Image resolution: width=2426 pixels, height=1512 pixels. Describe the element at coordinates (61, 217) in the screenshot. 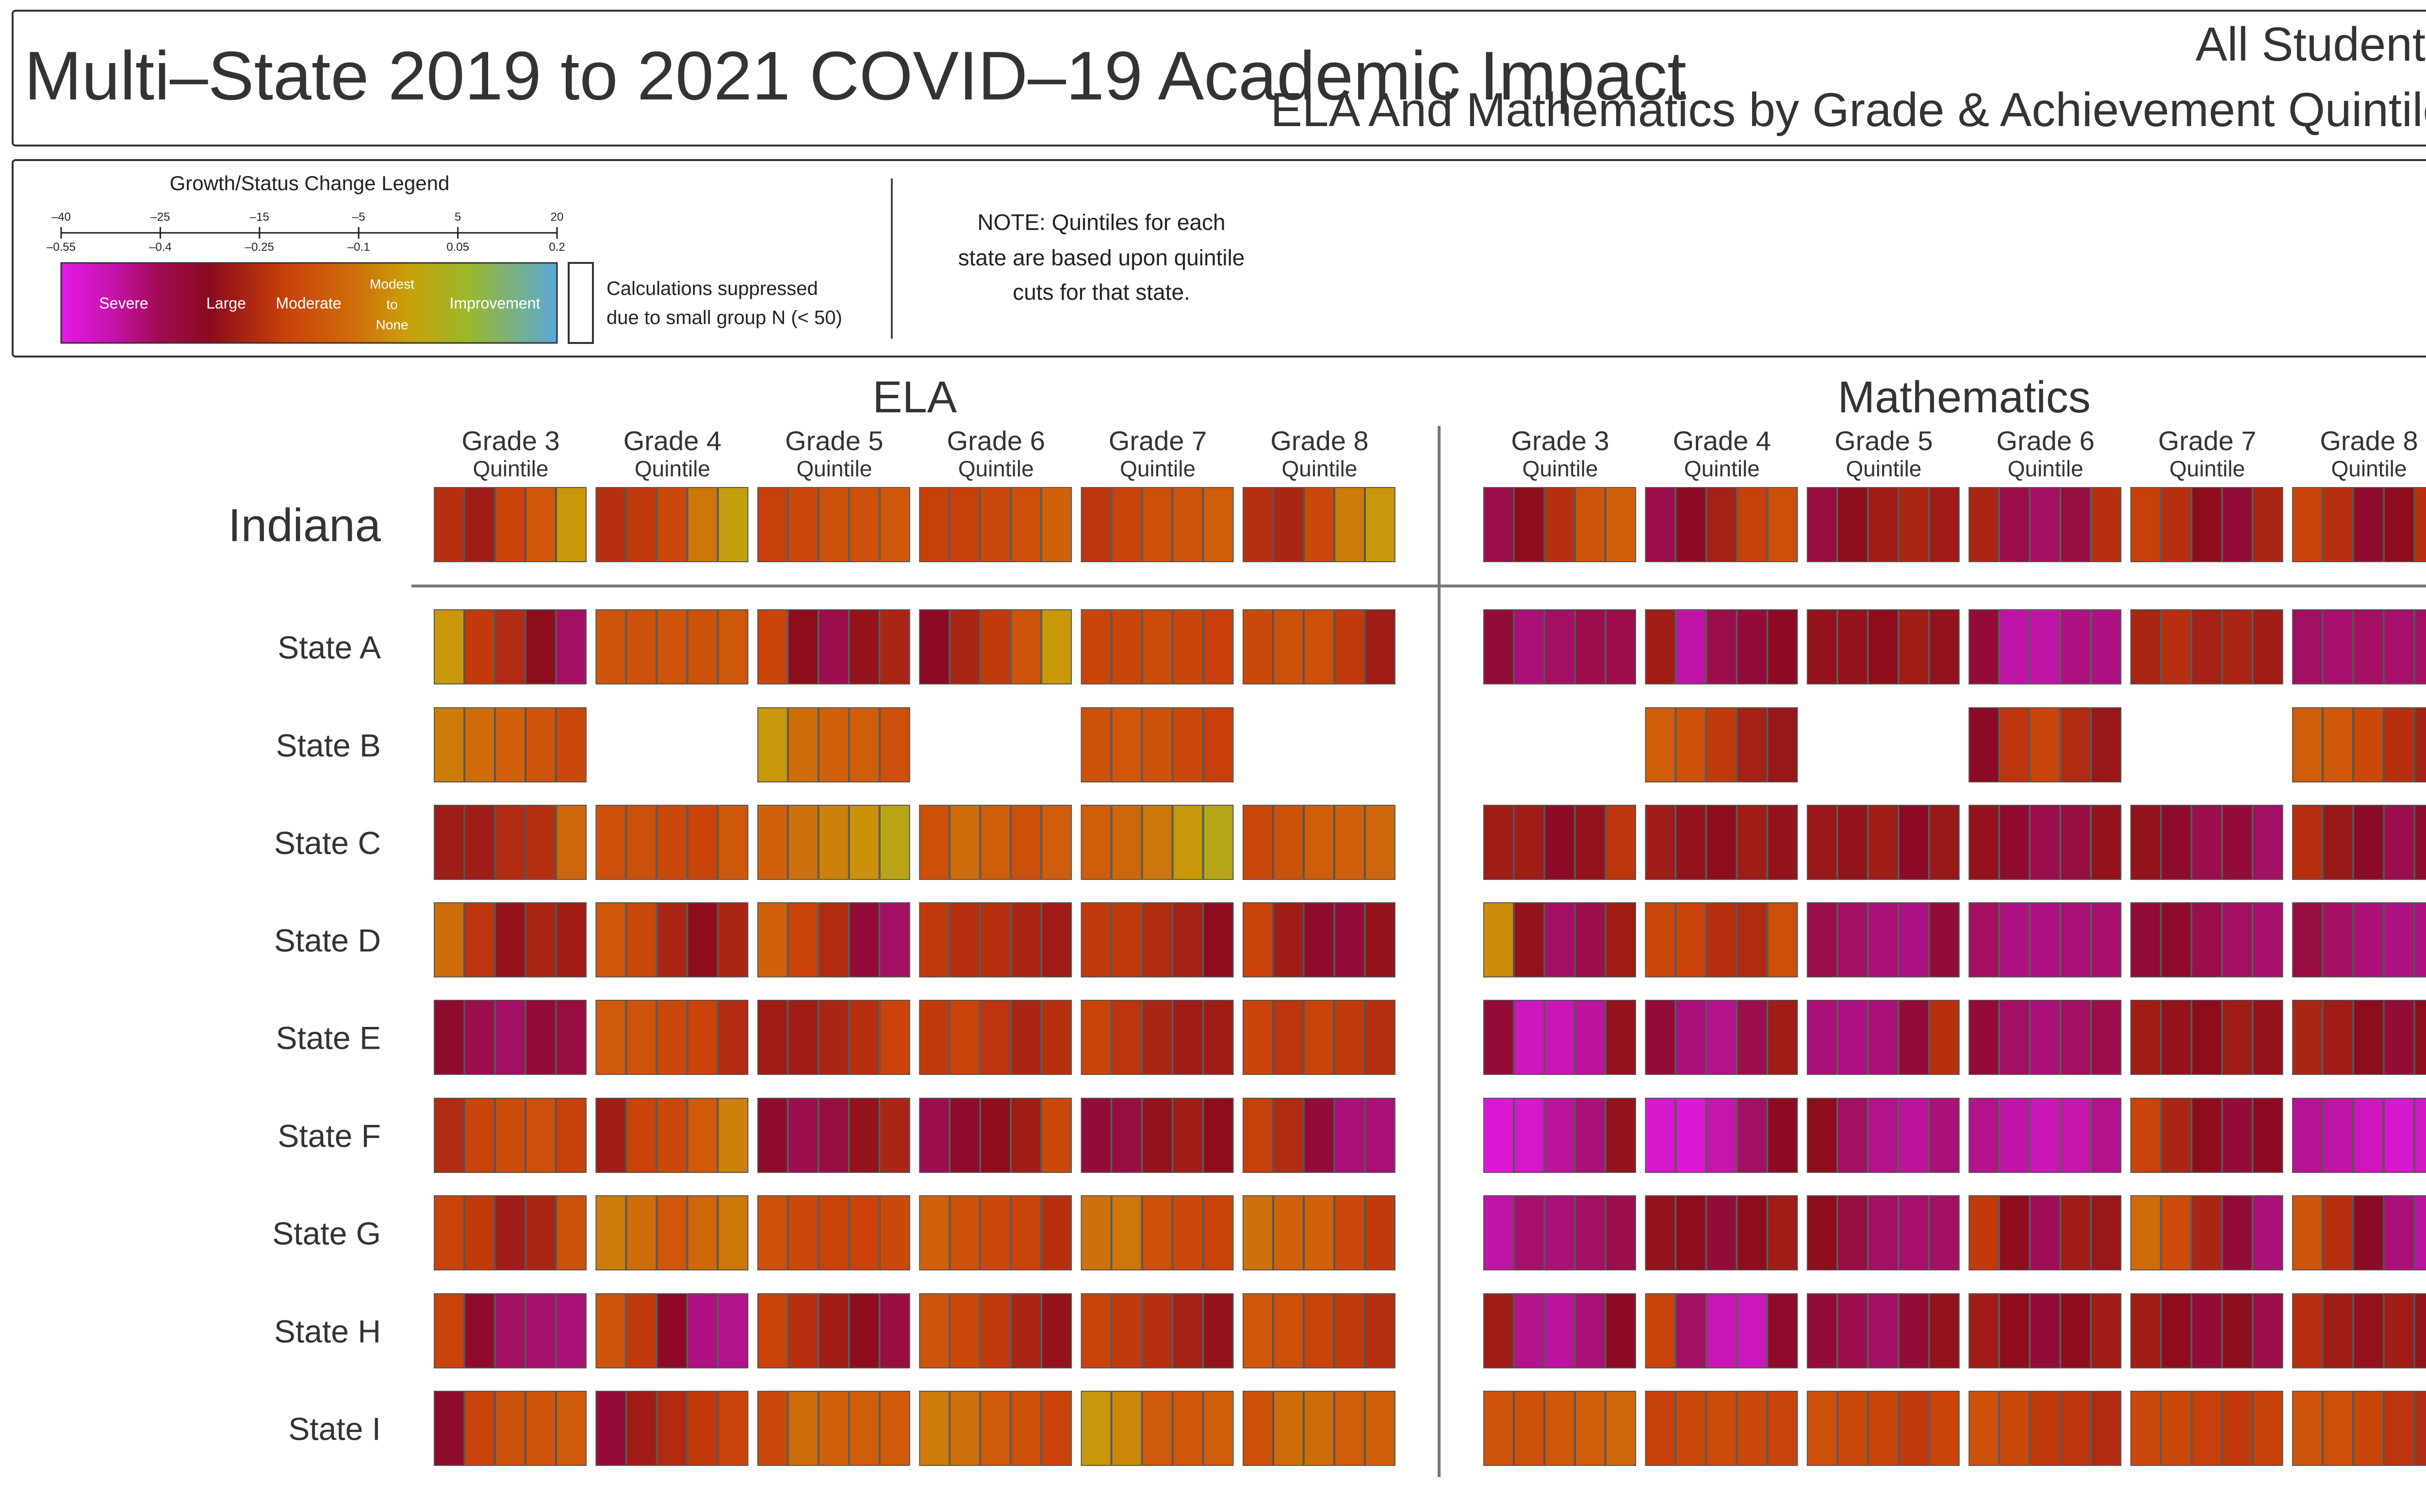

I see `legend-tick-label-top: –40` at that location.